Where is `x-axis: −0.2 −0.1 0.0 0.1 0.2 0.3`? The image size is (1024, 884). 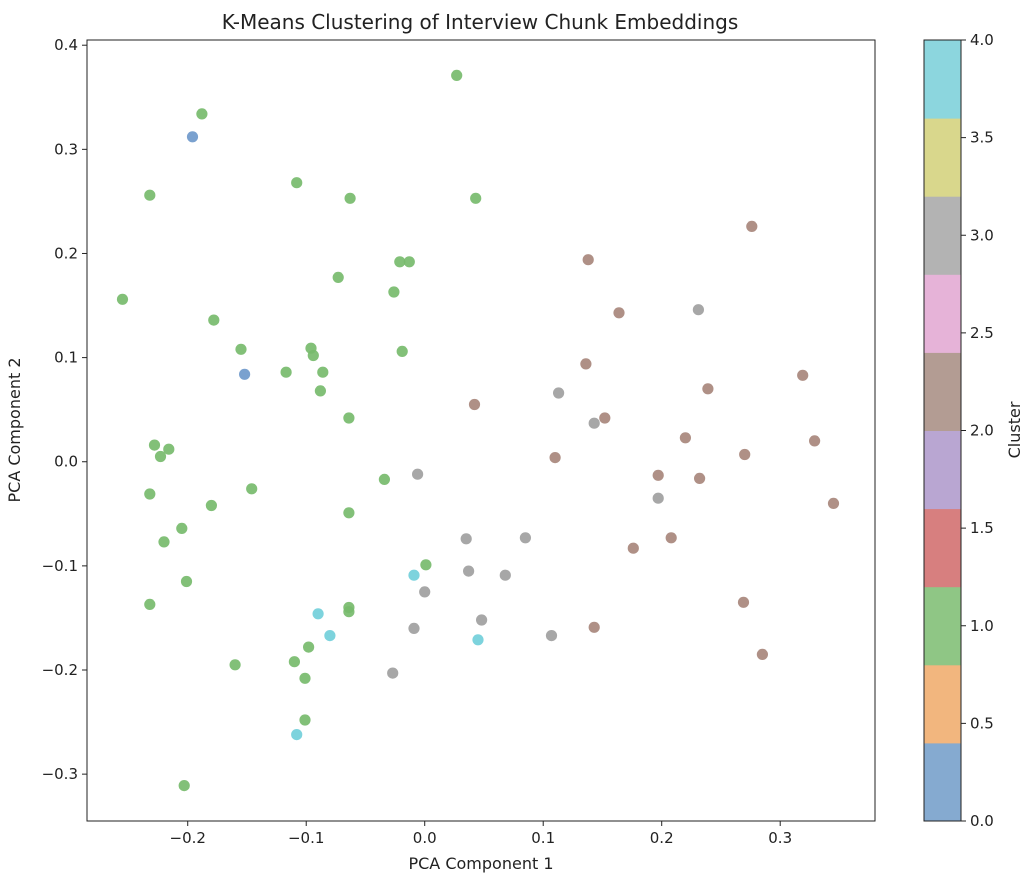
x-axis: −0.2 −0.1 0.0 0.1 0.2 0.3 is located at coordinates (481, 834).